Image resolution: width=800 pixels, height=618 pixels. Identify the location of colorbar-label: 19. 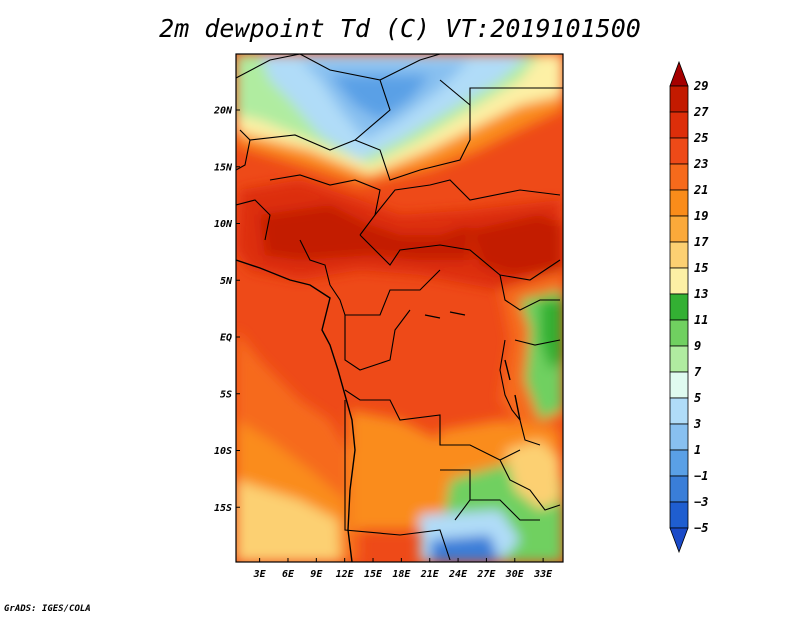
(701, 216).